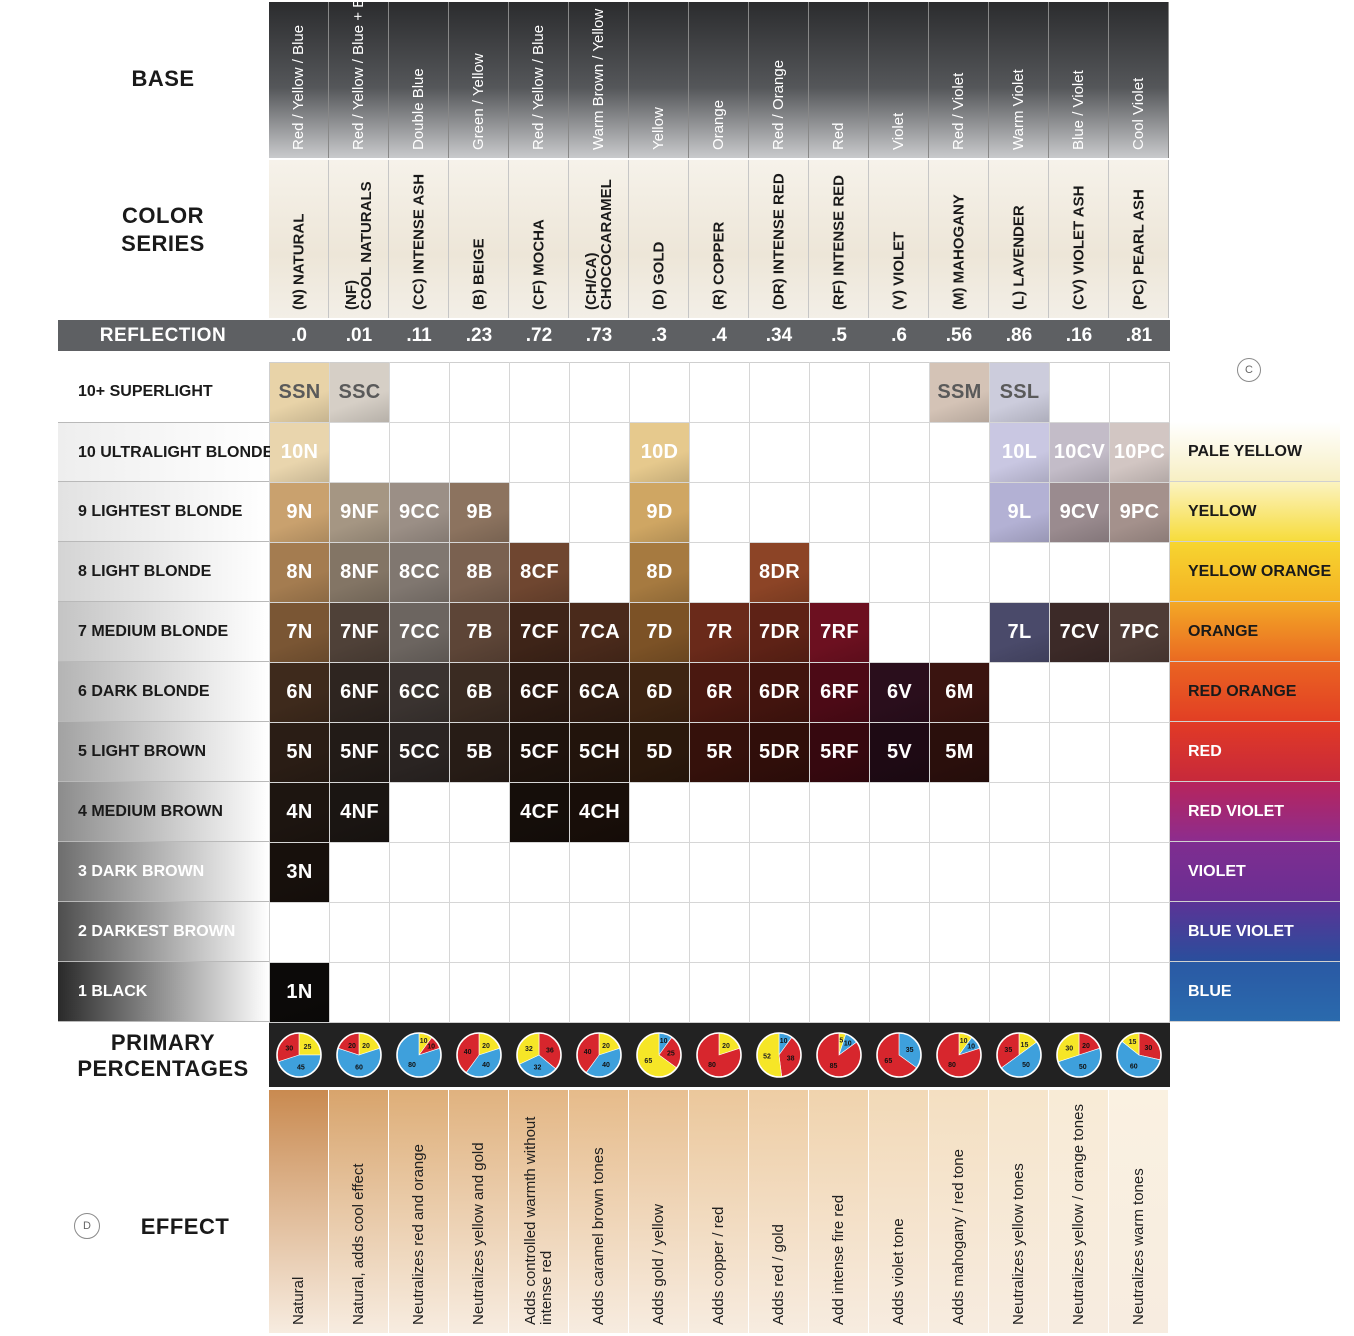  I want to click on shade-swatch: 4N, so click(299, 812).